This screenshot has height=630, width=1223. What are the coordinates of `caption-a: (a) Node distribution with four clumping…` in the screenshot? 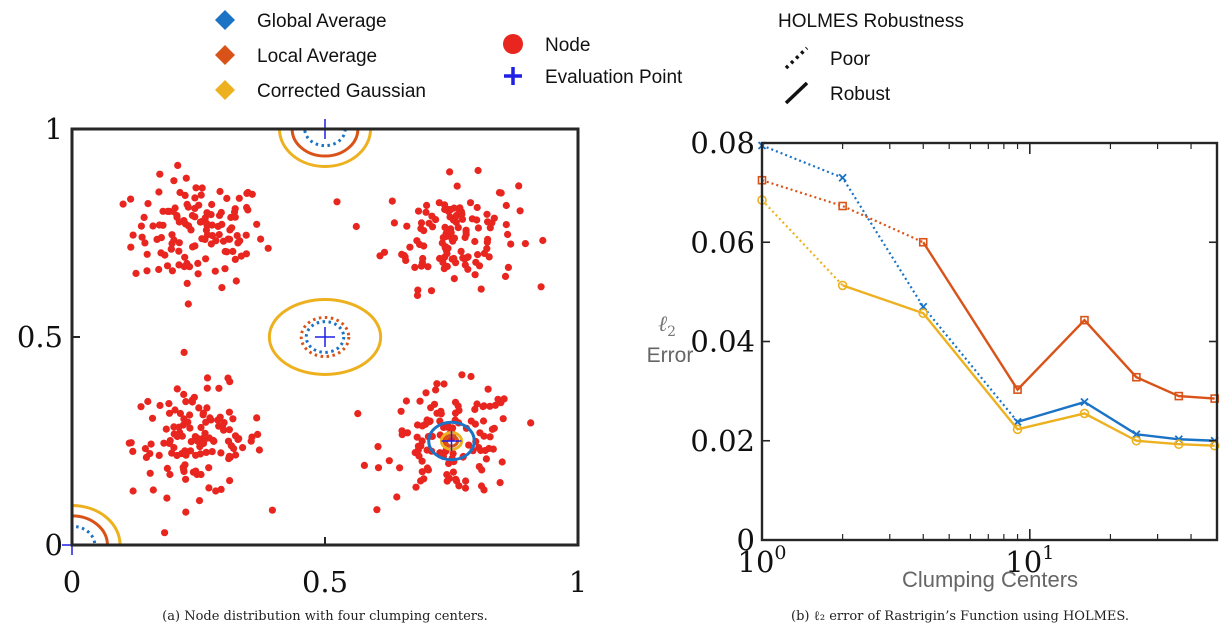 It's located at (325, 616).